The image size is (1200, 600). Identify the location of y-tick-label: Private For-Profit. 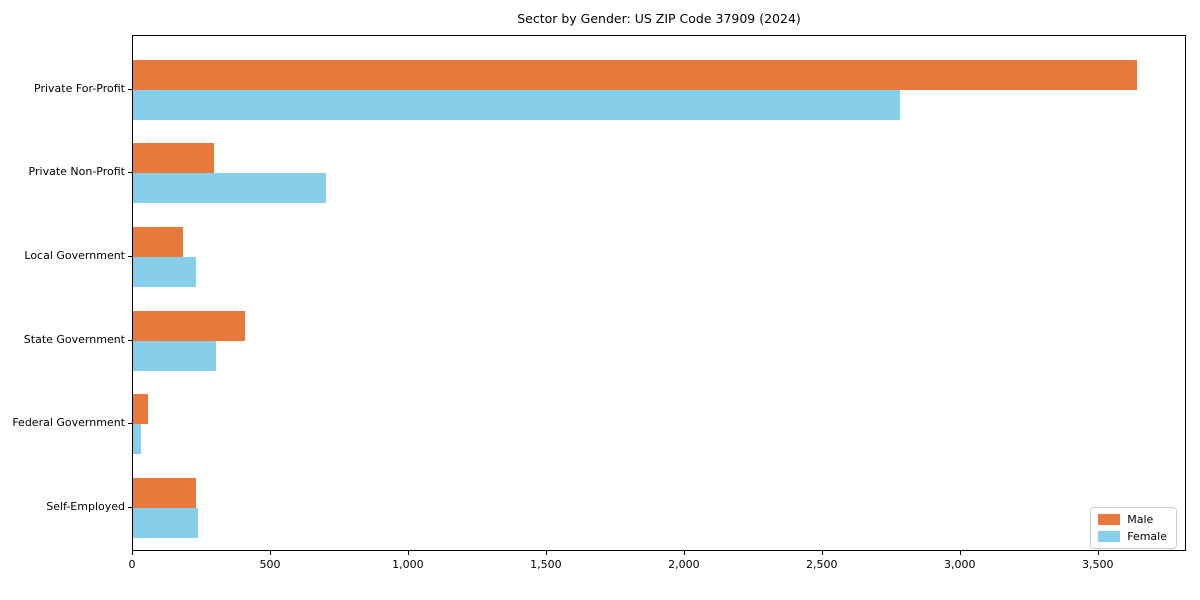
(79, 88).